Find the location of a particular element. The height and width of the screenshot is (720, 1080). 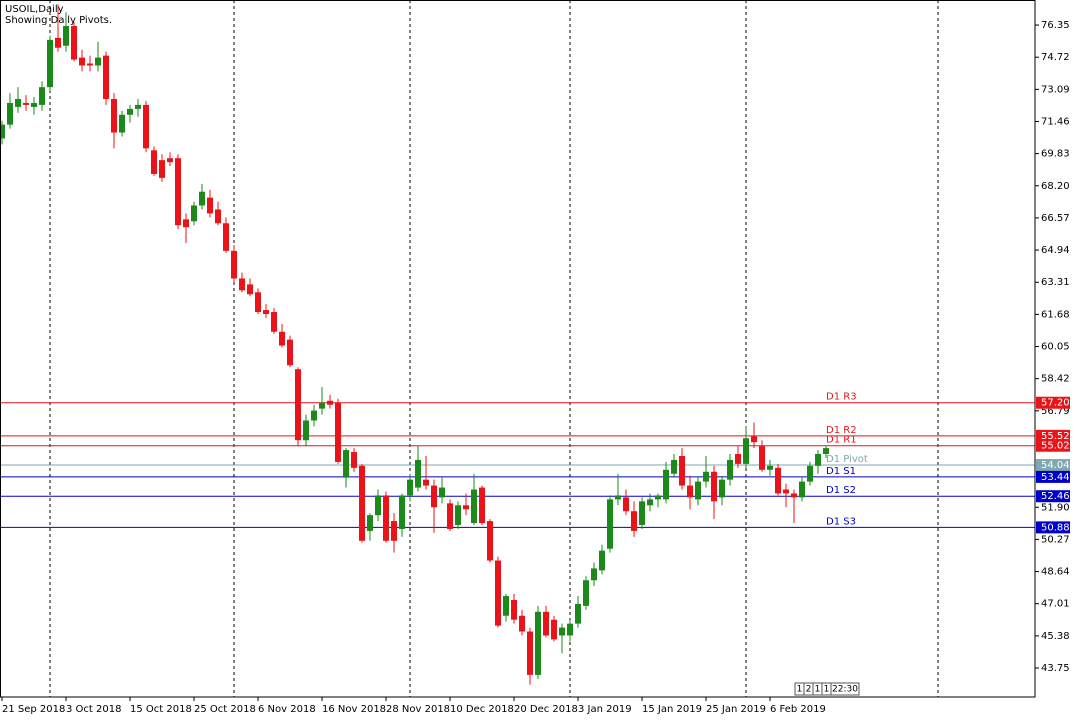

y-tick-label: 66.57 is located at coordinates (1055, 218).